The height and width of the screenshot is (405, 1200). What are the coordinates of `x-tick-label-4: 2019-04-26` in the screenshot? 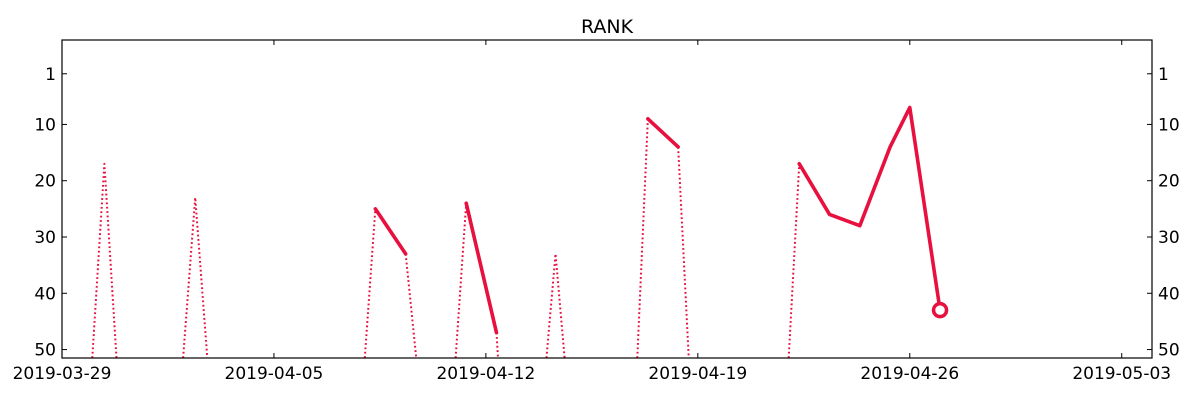 It's located at (909, 374).